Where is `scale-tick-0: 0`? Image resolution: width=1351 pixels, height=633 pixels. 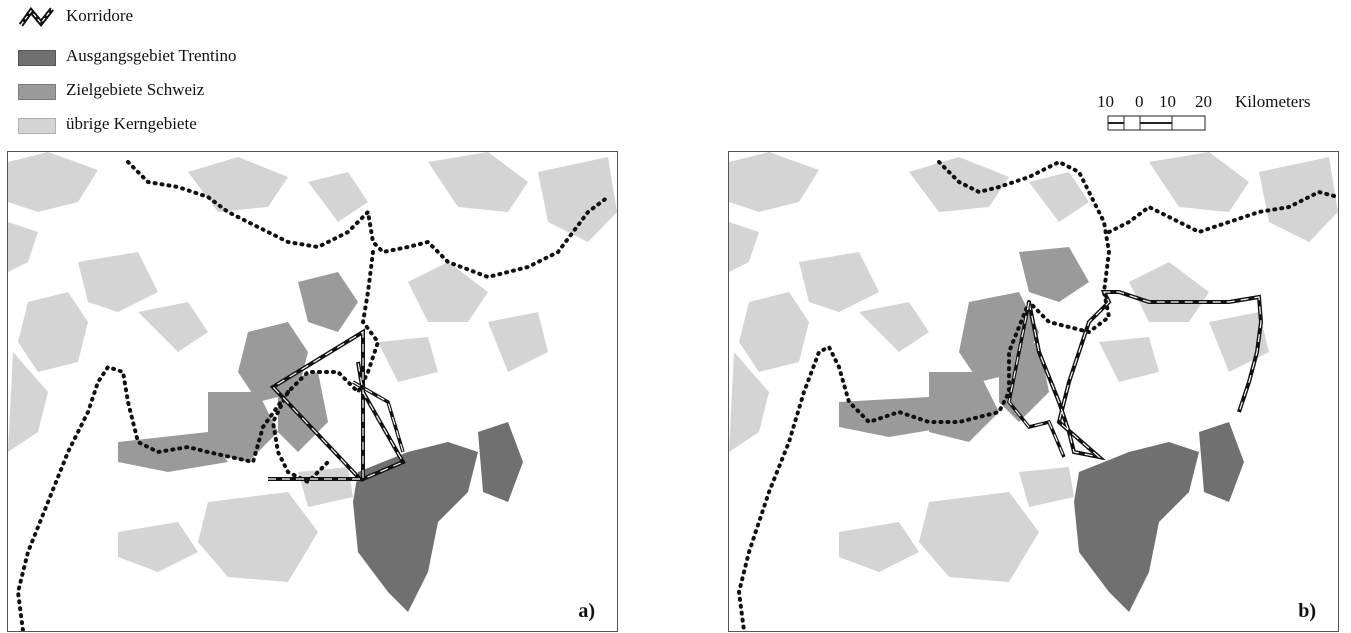
scale-tick-0: 0 is located at coordinates (1139, 101).